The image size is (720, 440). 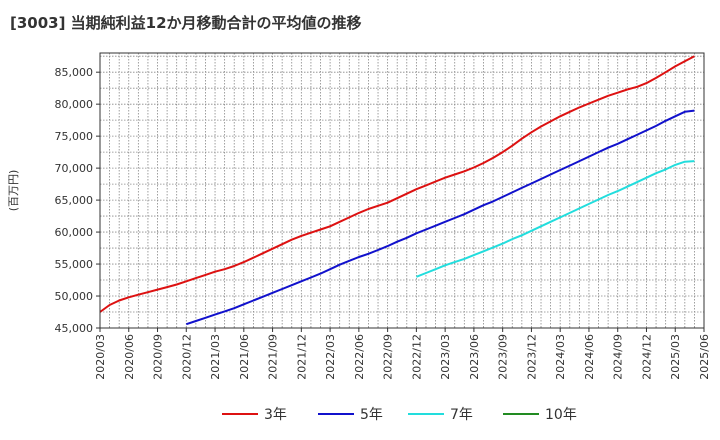 I want to click on x-tick-label: 2024/06, so click(x=589, y=357).